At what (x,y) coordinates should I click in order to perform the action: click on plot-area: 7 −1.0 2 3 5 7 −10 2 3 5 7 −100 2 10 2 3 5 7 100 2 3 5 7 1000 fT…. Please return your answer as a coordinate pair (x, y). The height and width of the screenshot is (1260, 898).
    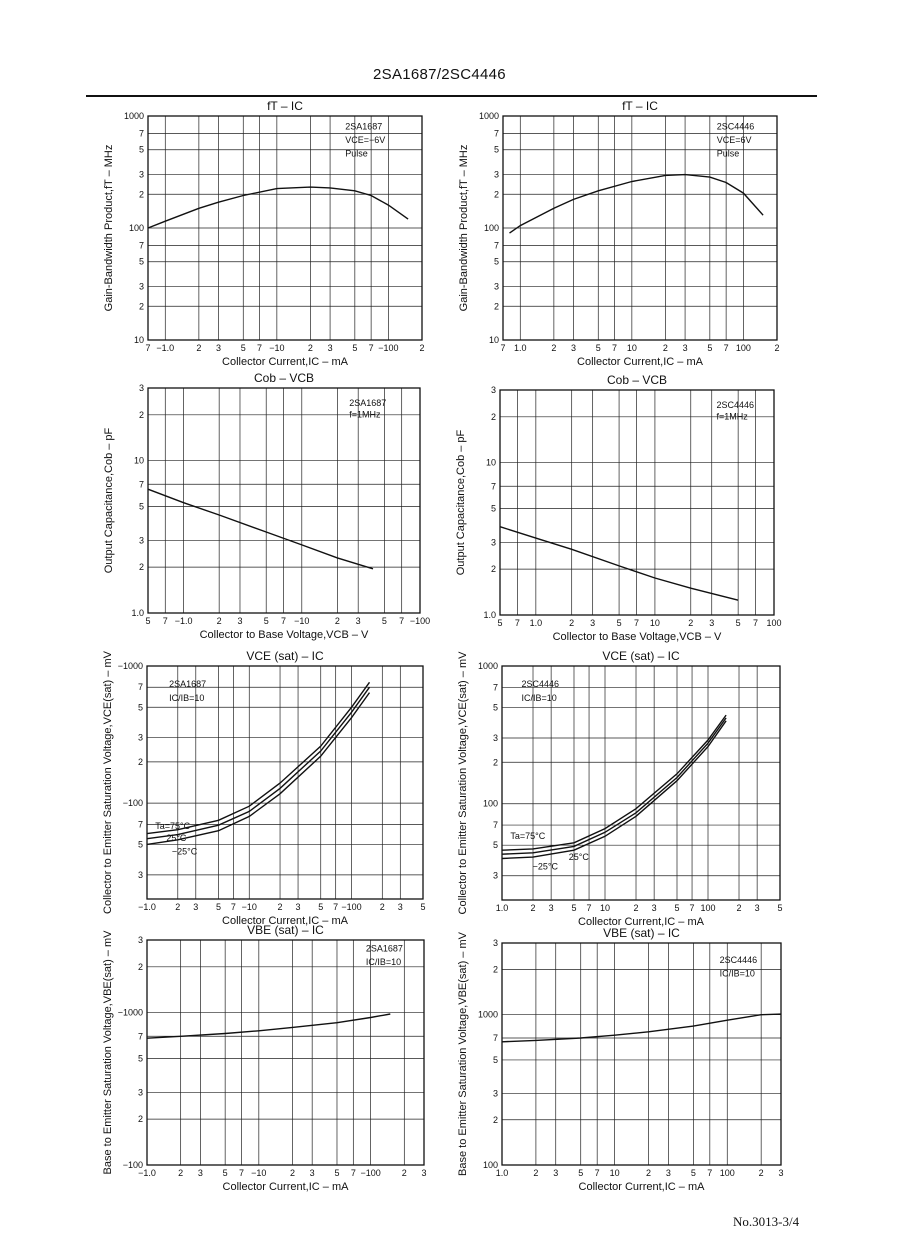
    Looking at the image, I should click on (264, 233).